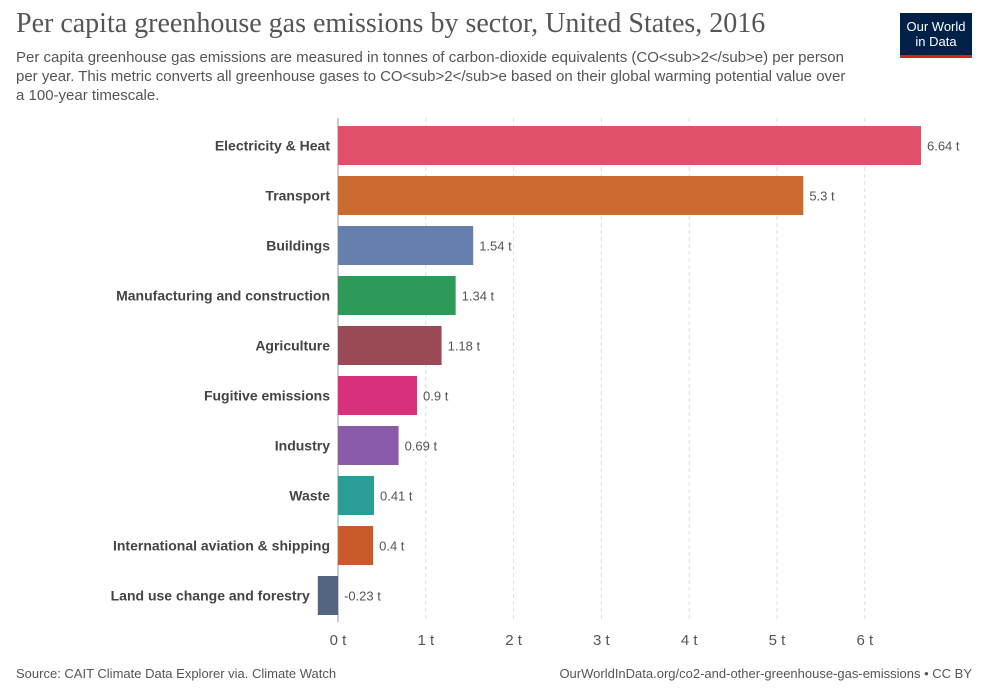  Describe the element at coordinates (421, 446) in the screenshot. I see `value-label: 0.69 t` at that location.